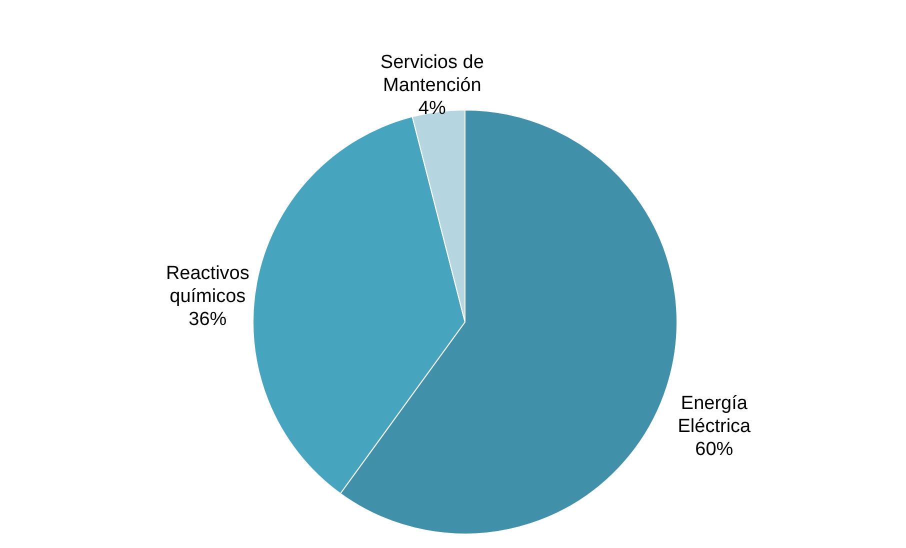  What do you see at coordinates (432, 74) in the screenshot?
I see `slice-label: Servicios de Mantención` at bounding box center [432, 74].